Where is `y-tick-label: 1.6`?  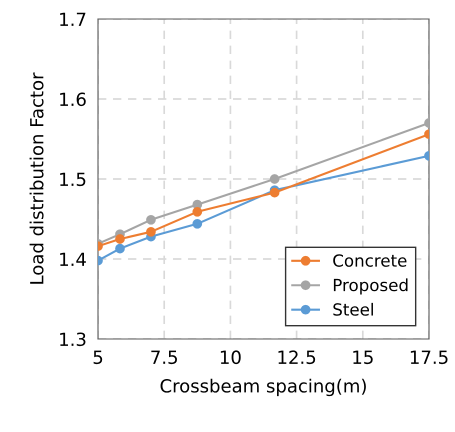 y-tick-label: 1.6 is located at coordinates (73, 99).